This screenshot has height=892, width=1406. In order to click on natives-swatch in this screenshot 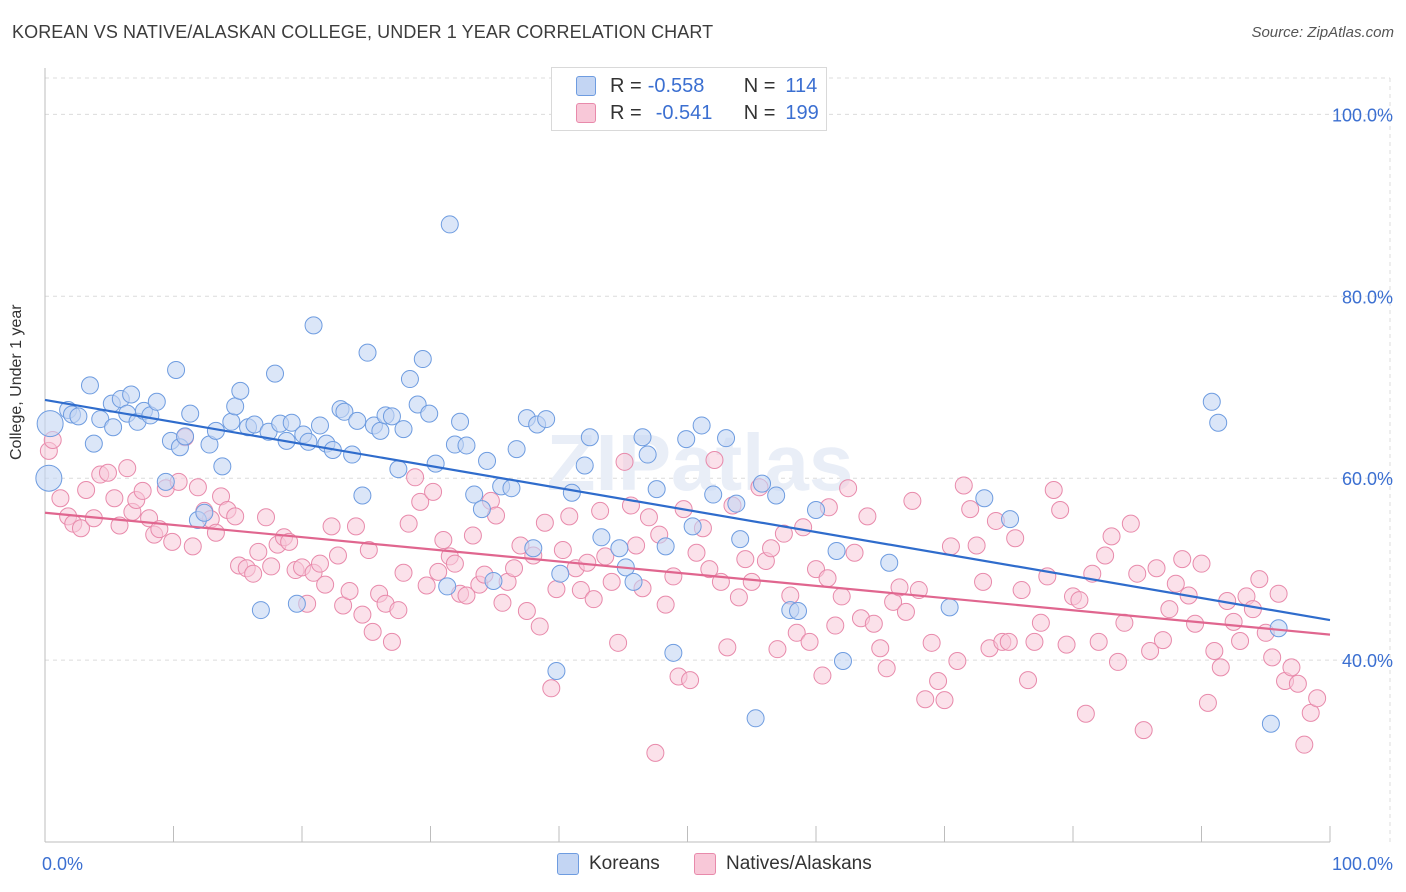, I will do `click(586, 113)`.